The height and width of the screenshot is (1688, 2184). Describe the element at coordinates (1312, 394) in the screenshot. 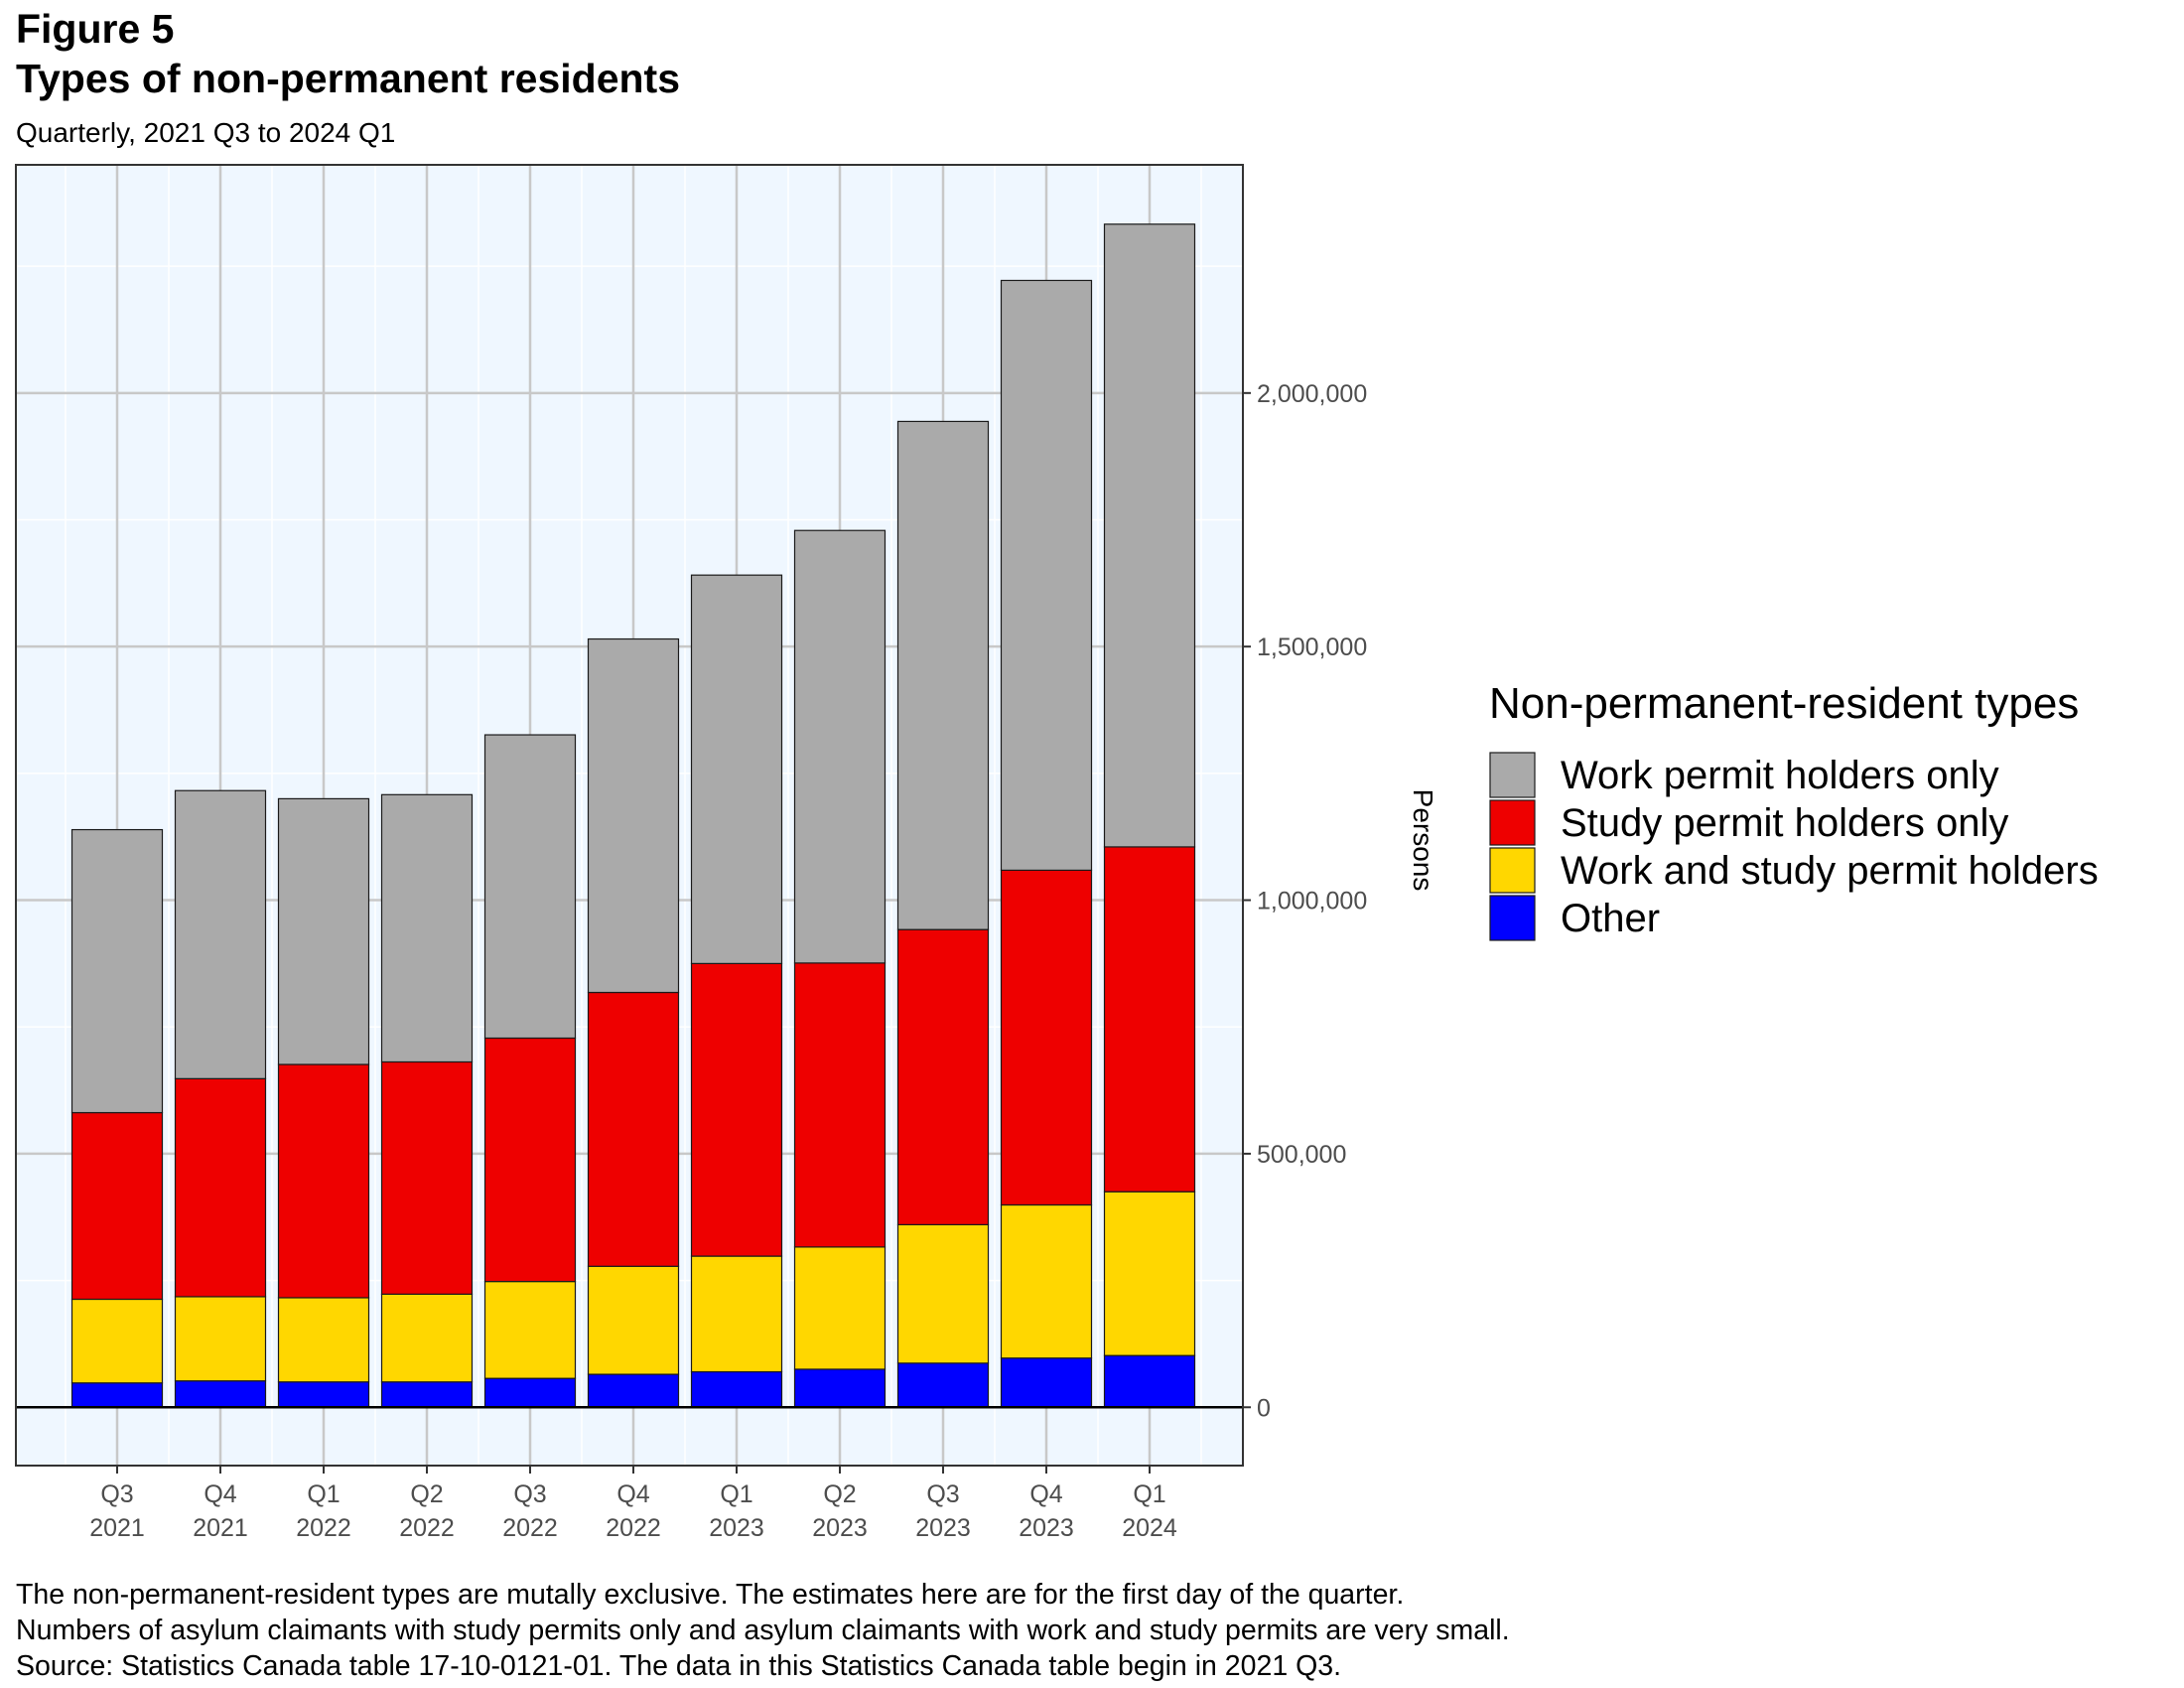

I see `y-tick-label: 2,000,000` at that location.